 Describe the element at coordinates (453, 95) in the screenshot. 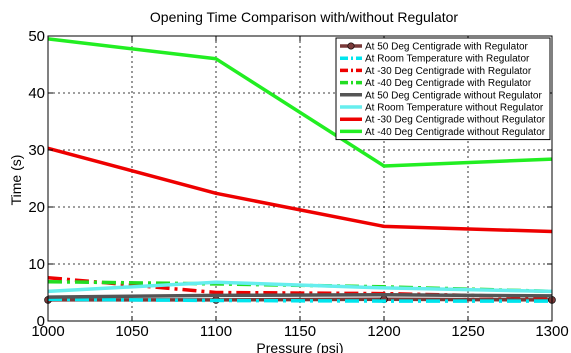

I see `legend-entry-label: At 50 Deg Centigrade without Regulator` at that location.